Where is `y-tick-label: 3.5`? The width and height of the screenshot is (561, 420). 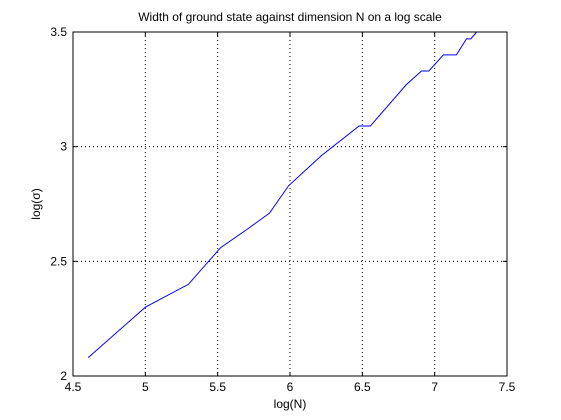 y-tick-label: 3.5 is located at coordinates (58, 32).